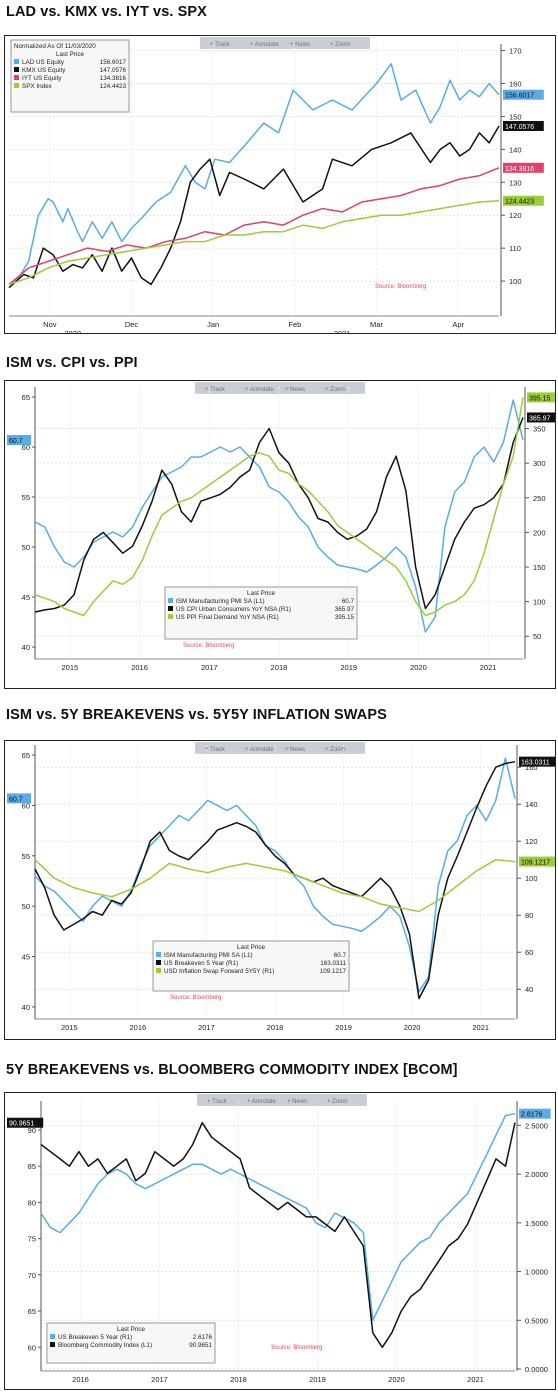 The image size is (558, 1395). What do you see at coordinates (529, 989) in the screenshot?
I see `right-tick-label: 40` at bounding box center [529, 989].